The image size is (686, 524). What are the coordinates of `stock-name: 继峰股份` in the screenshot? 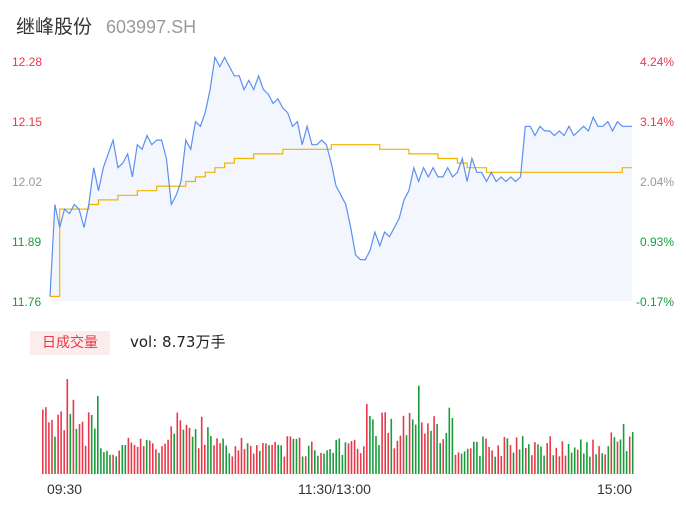 It's located at (54, 27).